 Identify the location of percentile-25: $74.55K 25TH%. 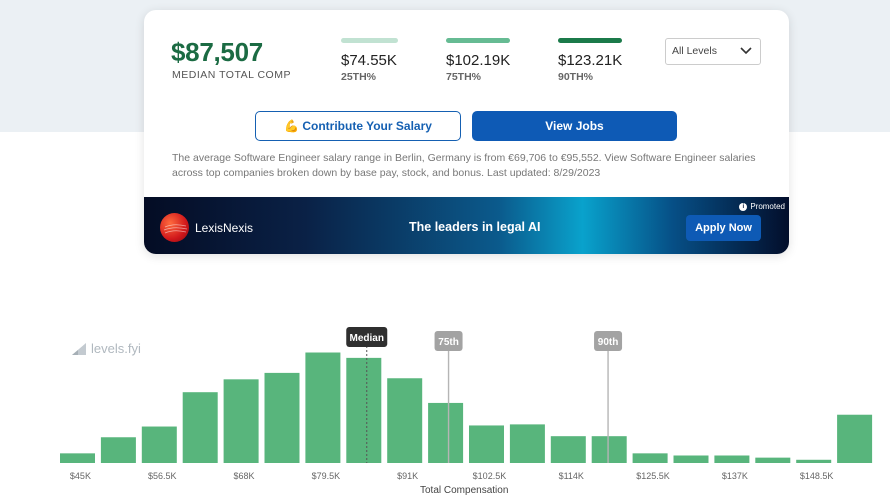
(369, 60).